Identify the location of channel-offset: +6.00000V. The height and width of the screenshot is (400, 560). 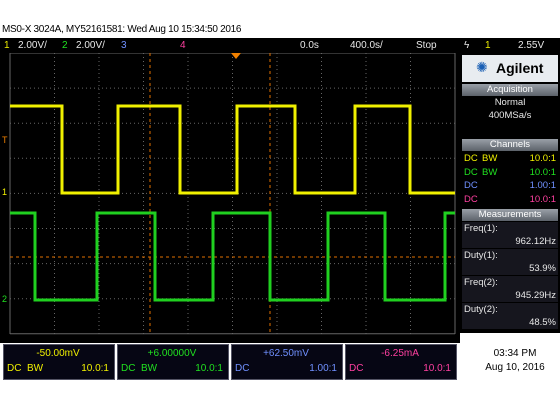
(172, 353).